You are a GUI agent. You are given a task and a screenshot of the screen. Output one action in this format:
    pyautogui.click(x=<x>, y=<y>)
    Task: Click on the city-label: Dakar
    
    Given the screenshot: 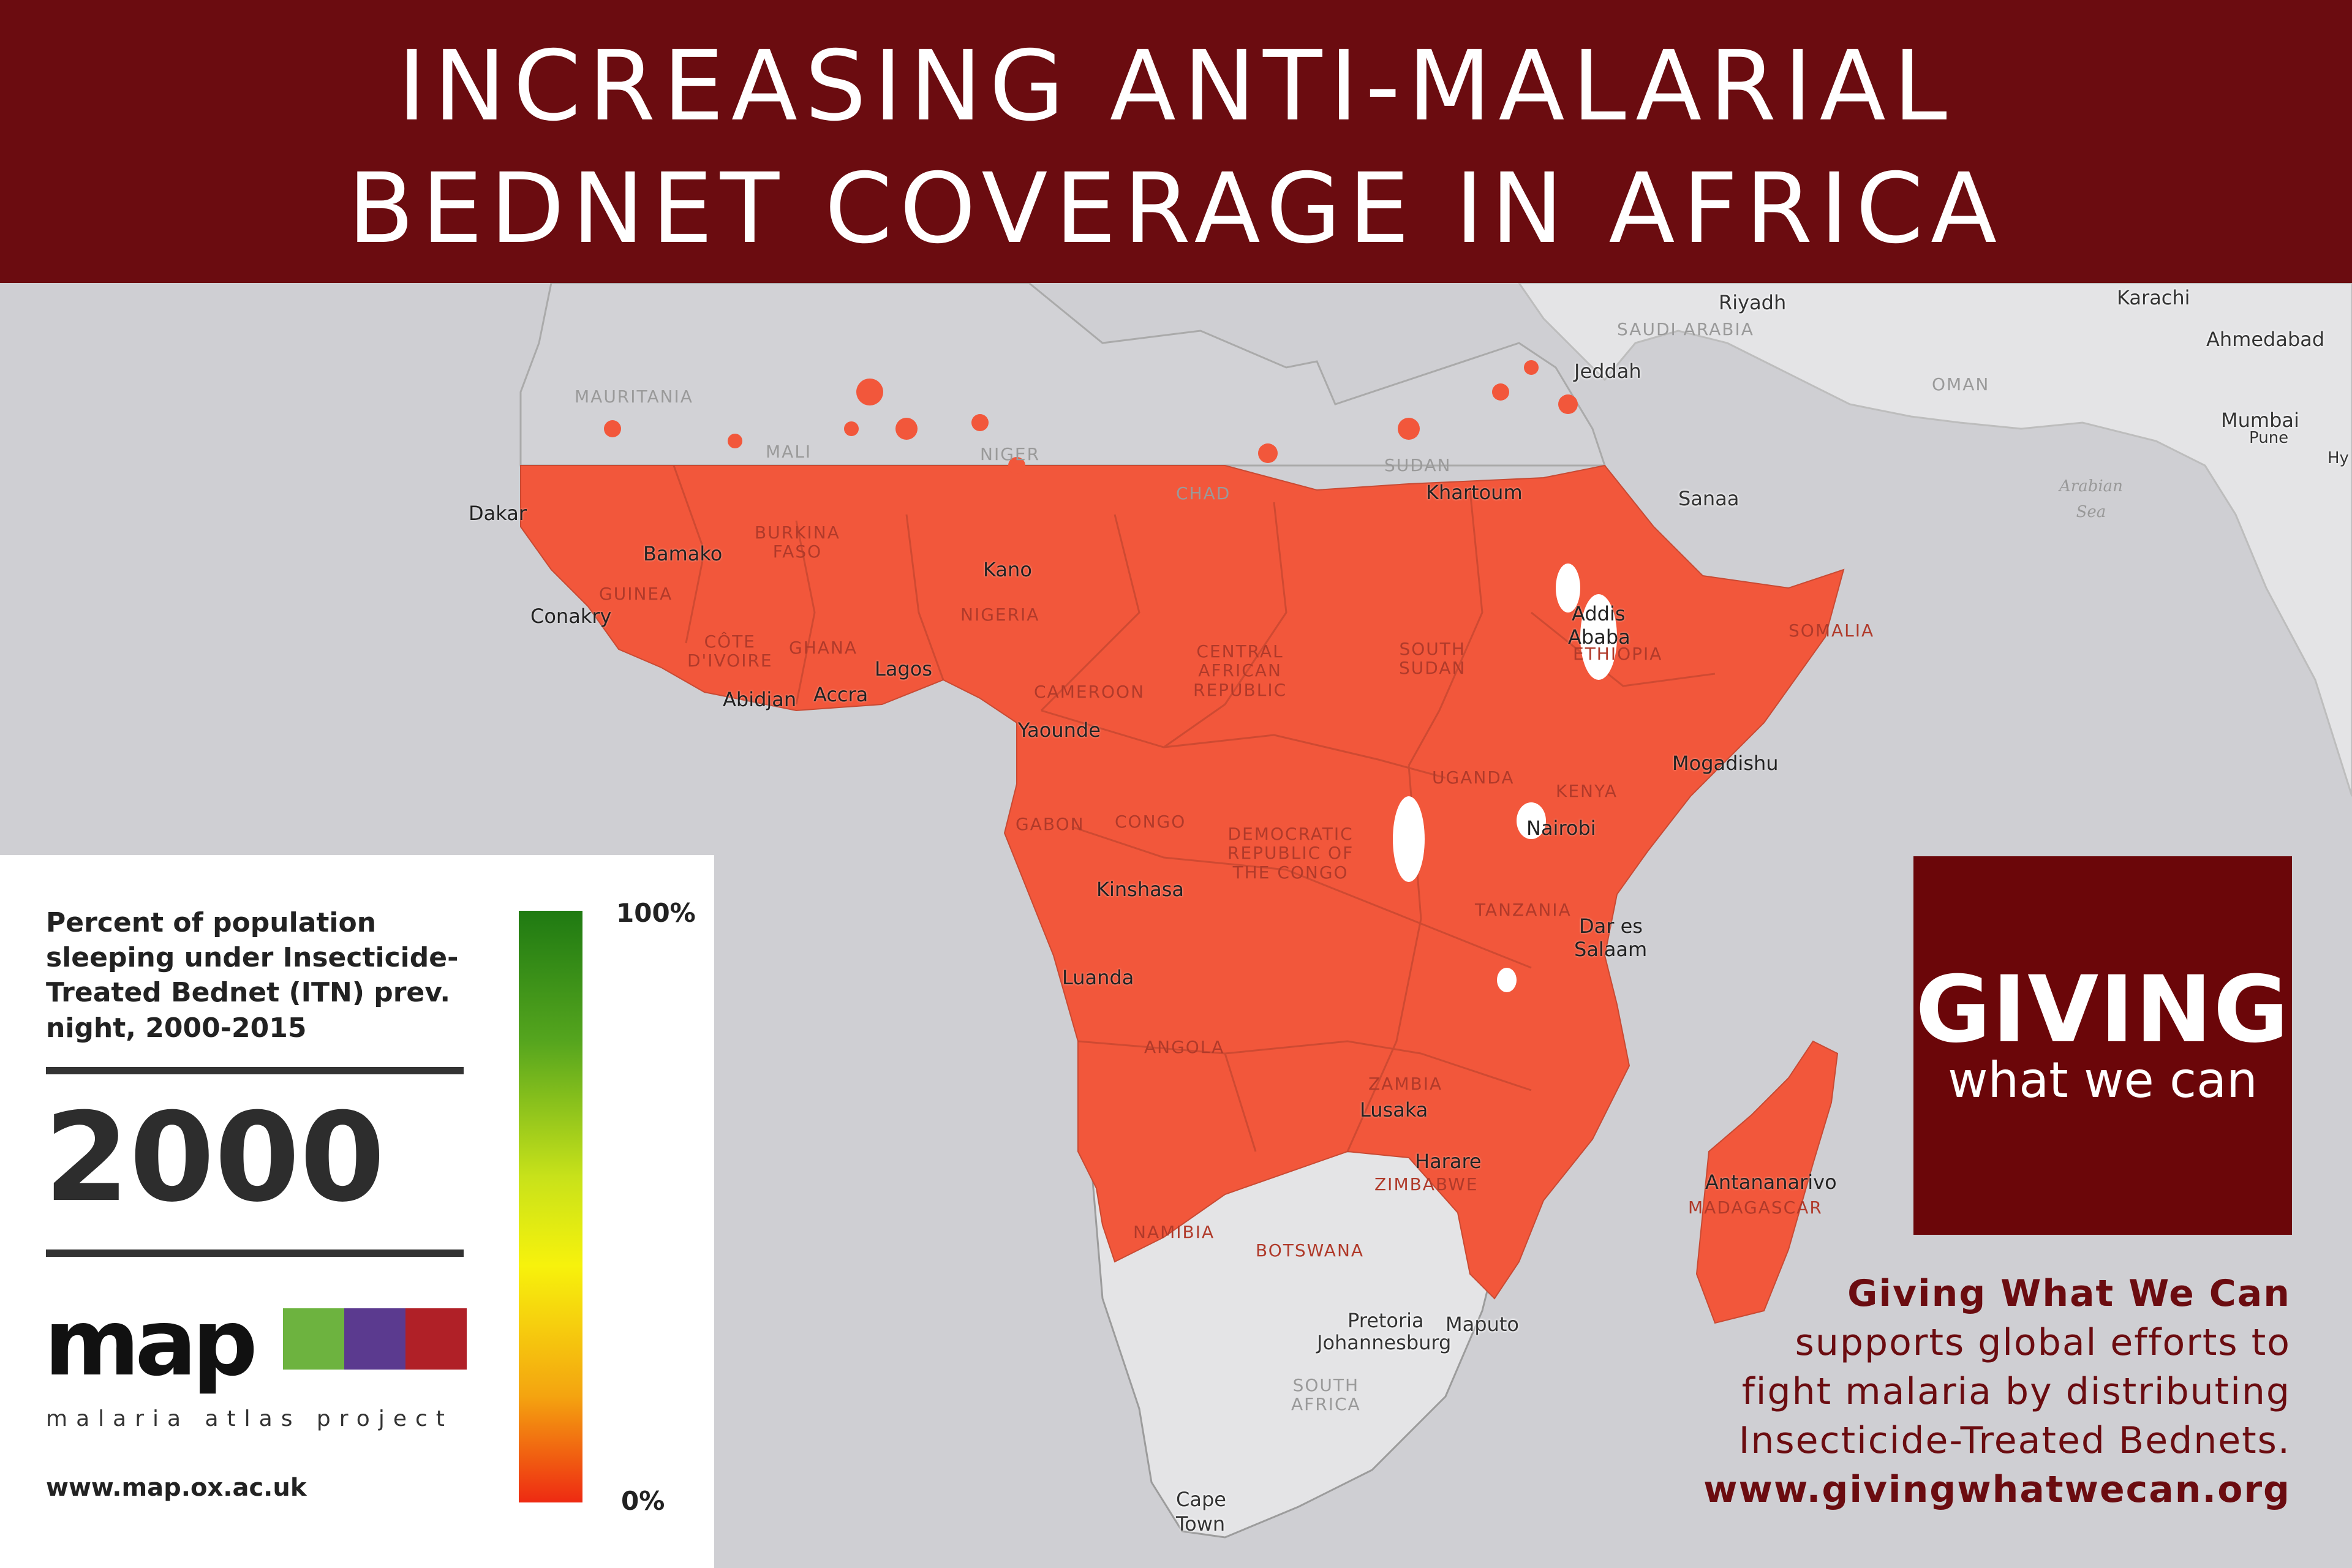 What is the action you would take?
    pyautogui.click(x=498, y=513)
    